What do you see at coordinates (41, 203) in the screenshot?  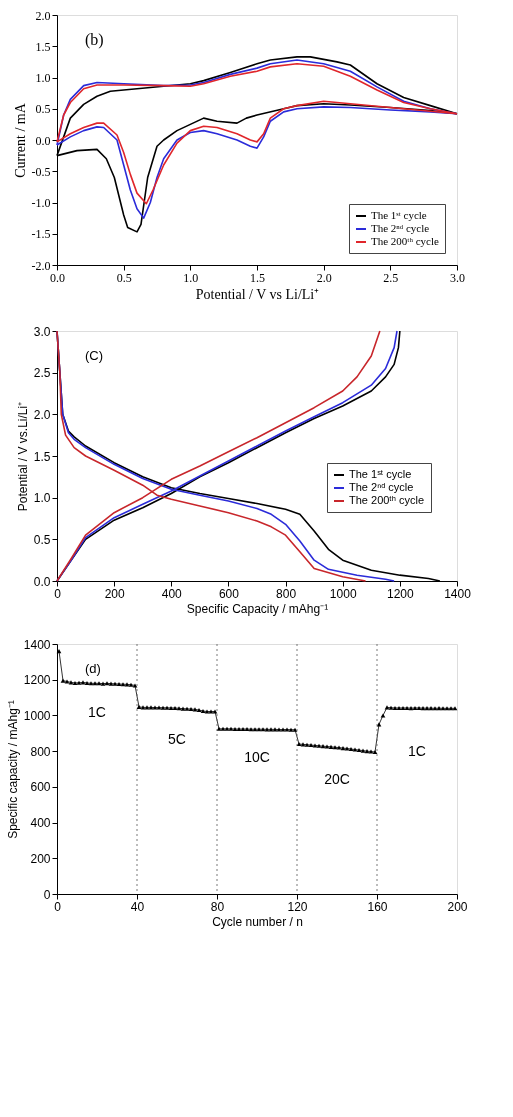 I see `y-tick-label: -1.0` at bounding box center [41, 203].